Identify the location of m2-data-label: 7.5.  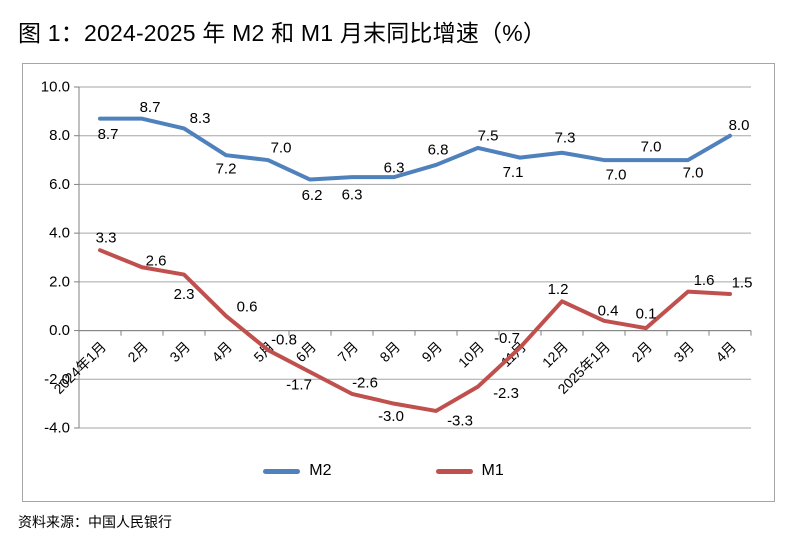
(488, 135).